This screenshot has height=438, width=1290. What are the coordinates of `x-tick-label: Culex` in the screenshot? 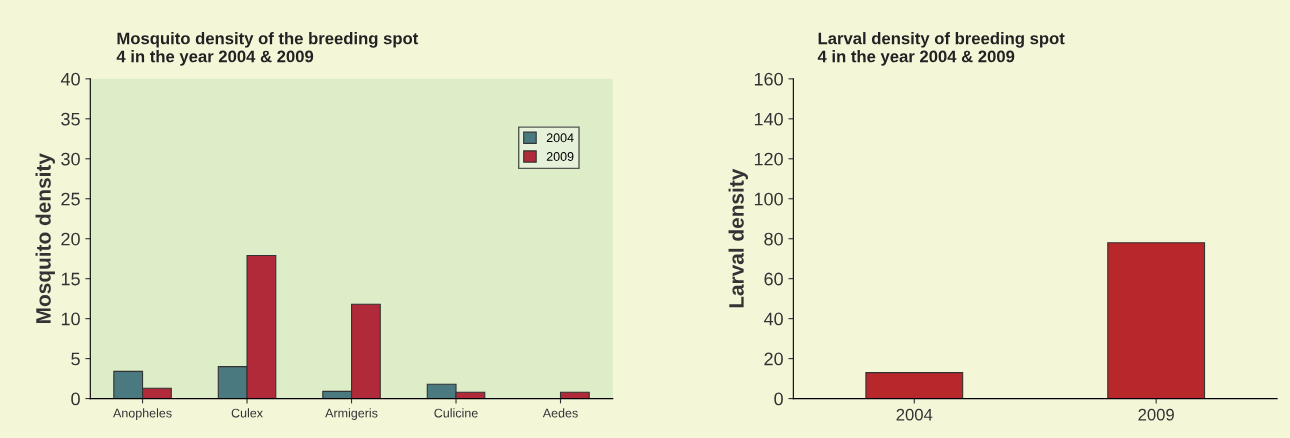 It's located at (247, 413).